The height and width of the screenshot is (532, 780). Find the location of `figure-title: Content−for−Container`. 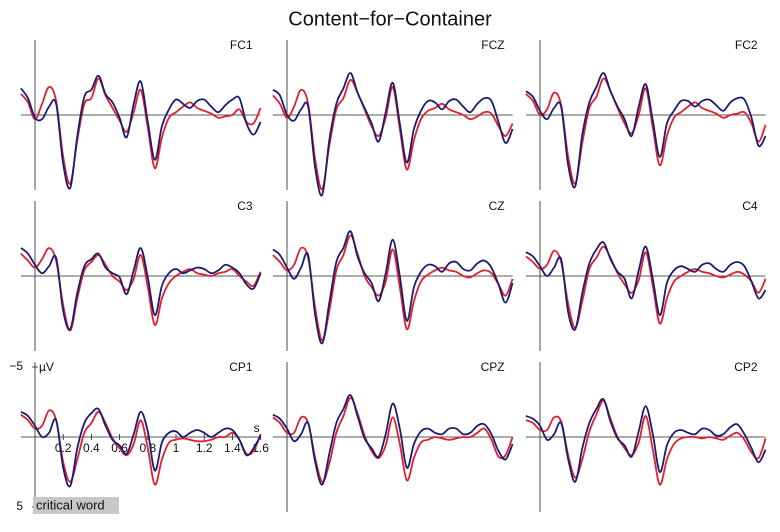

figure-title: Content−for−Container is located at coordinates (390, 19).